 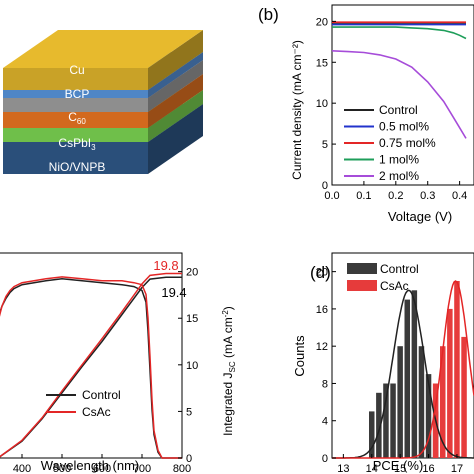 What do you see at coordinates (399, 176) in the screenshot?
I see `jv-legend-label-4: 2 mol%` at bounding box center [399, 176].